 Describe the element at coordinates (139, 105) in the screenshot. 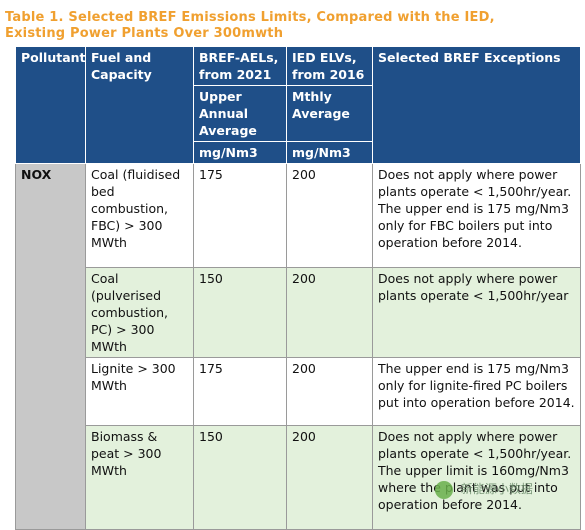

I see `header-fuel: Fuel and Capacity` at that location.